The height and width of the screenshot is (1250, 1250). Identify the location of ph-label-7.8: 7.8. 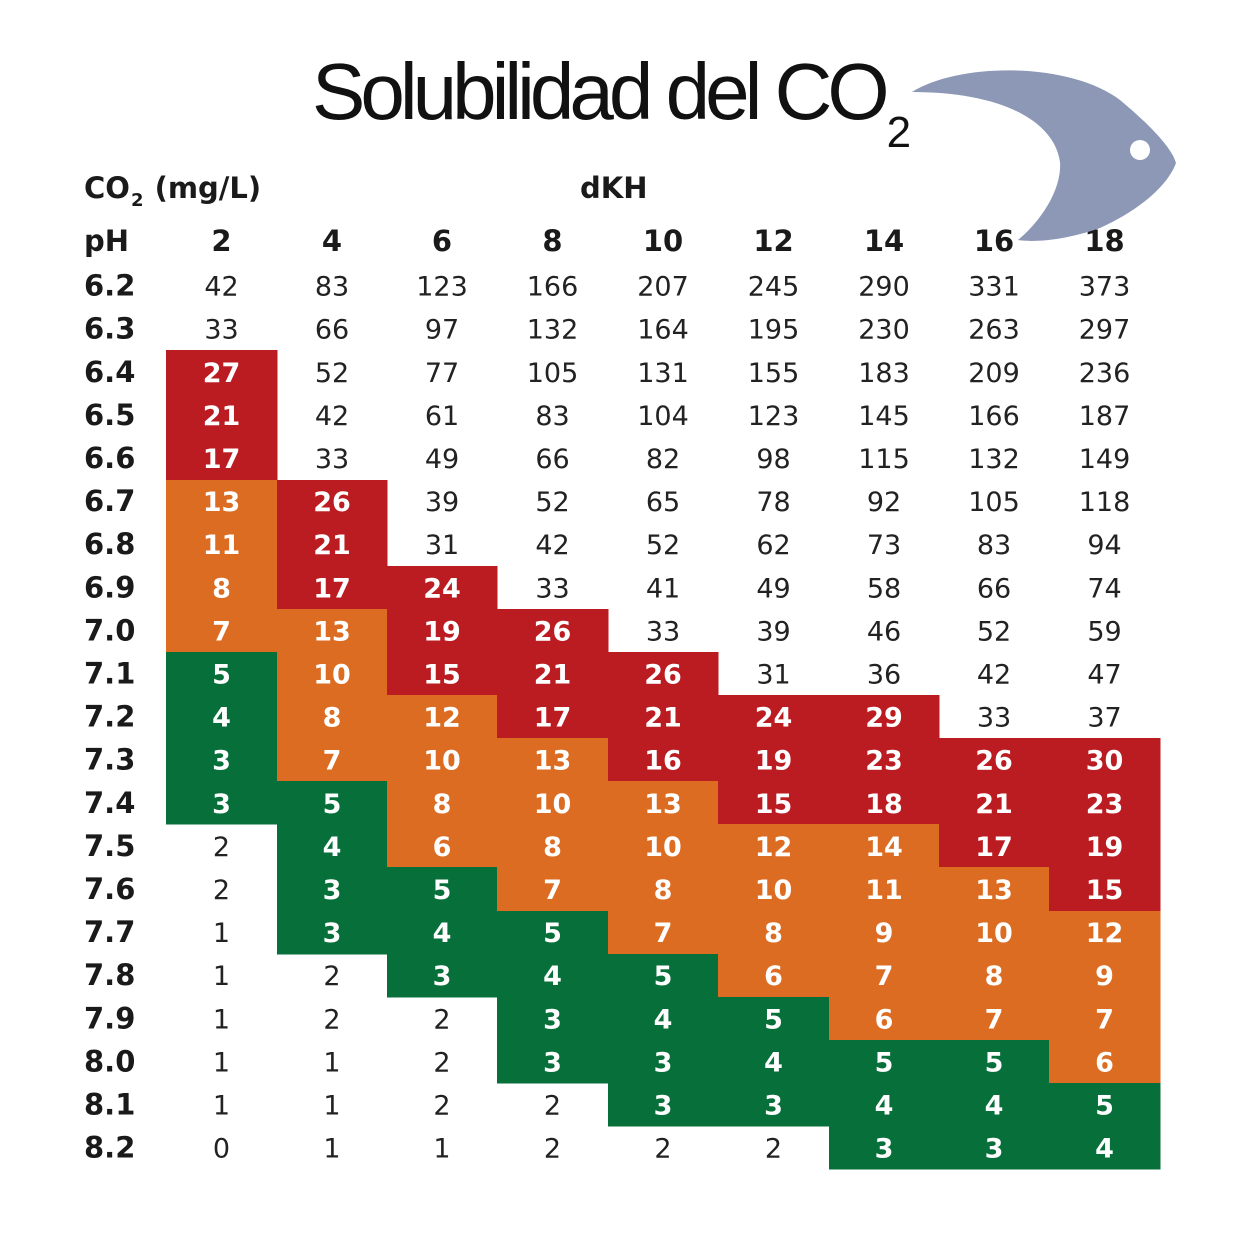
(109, 975).